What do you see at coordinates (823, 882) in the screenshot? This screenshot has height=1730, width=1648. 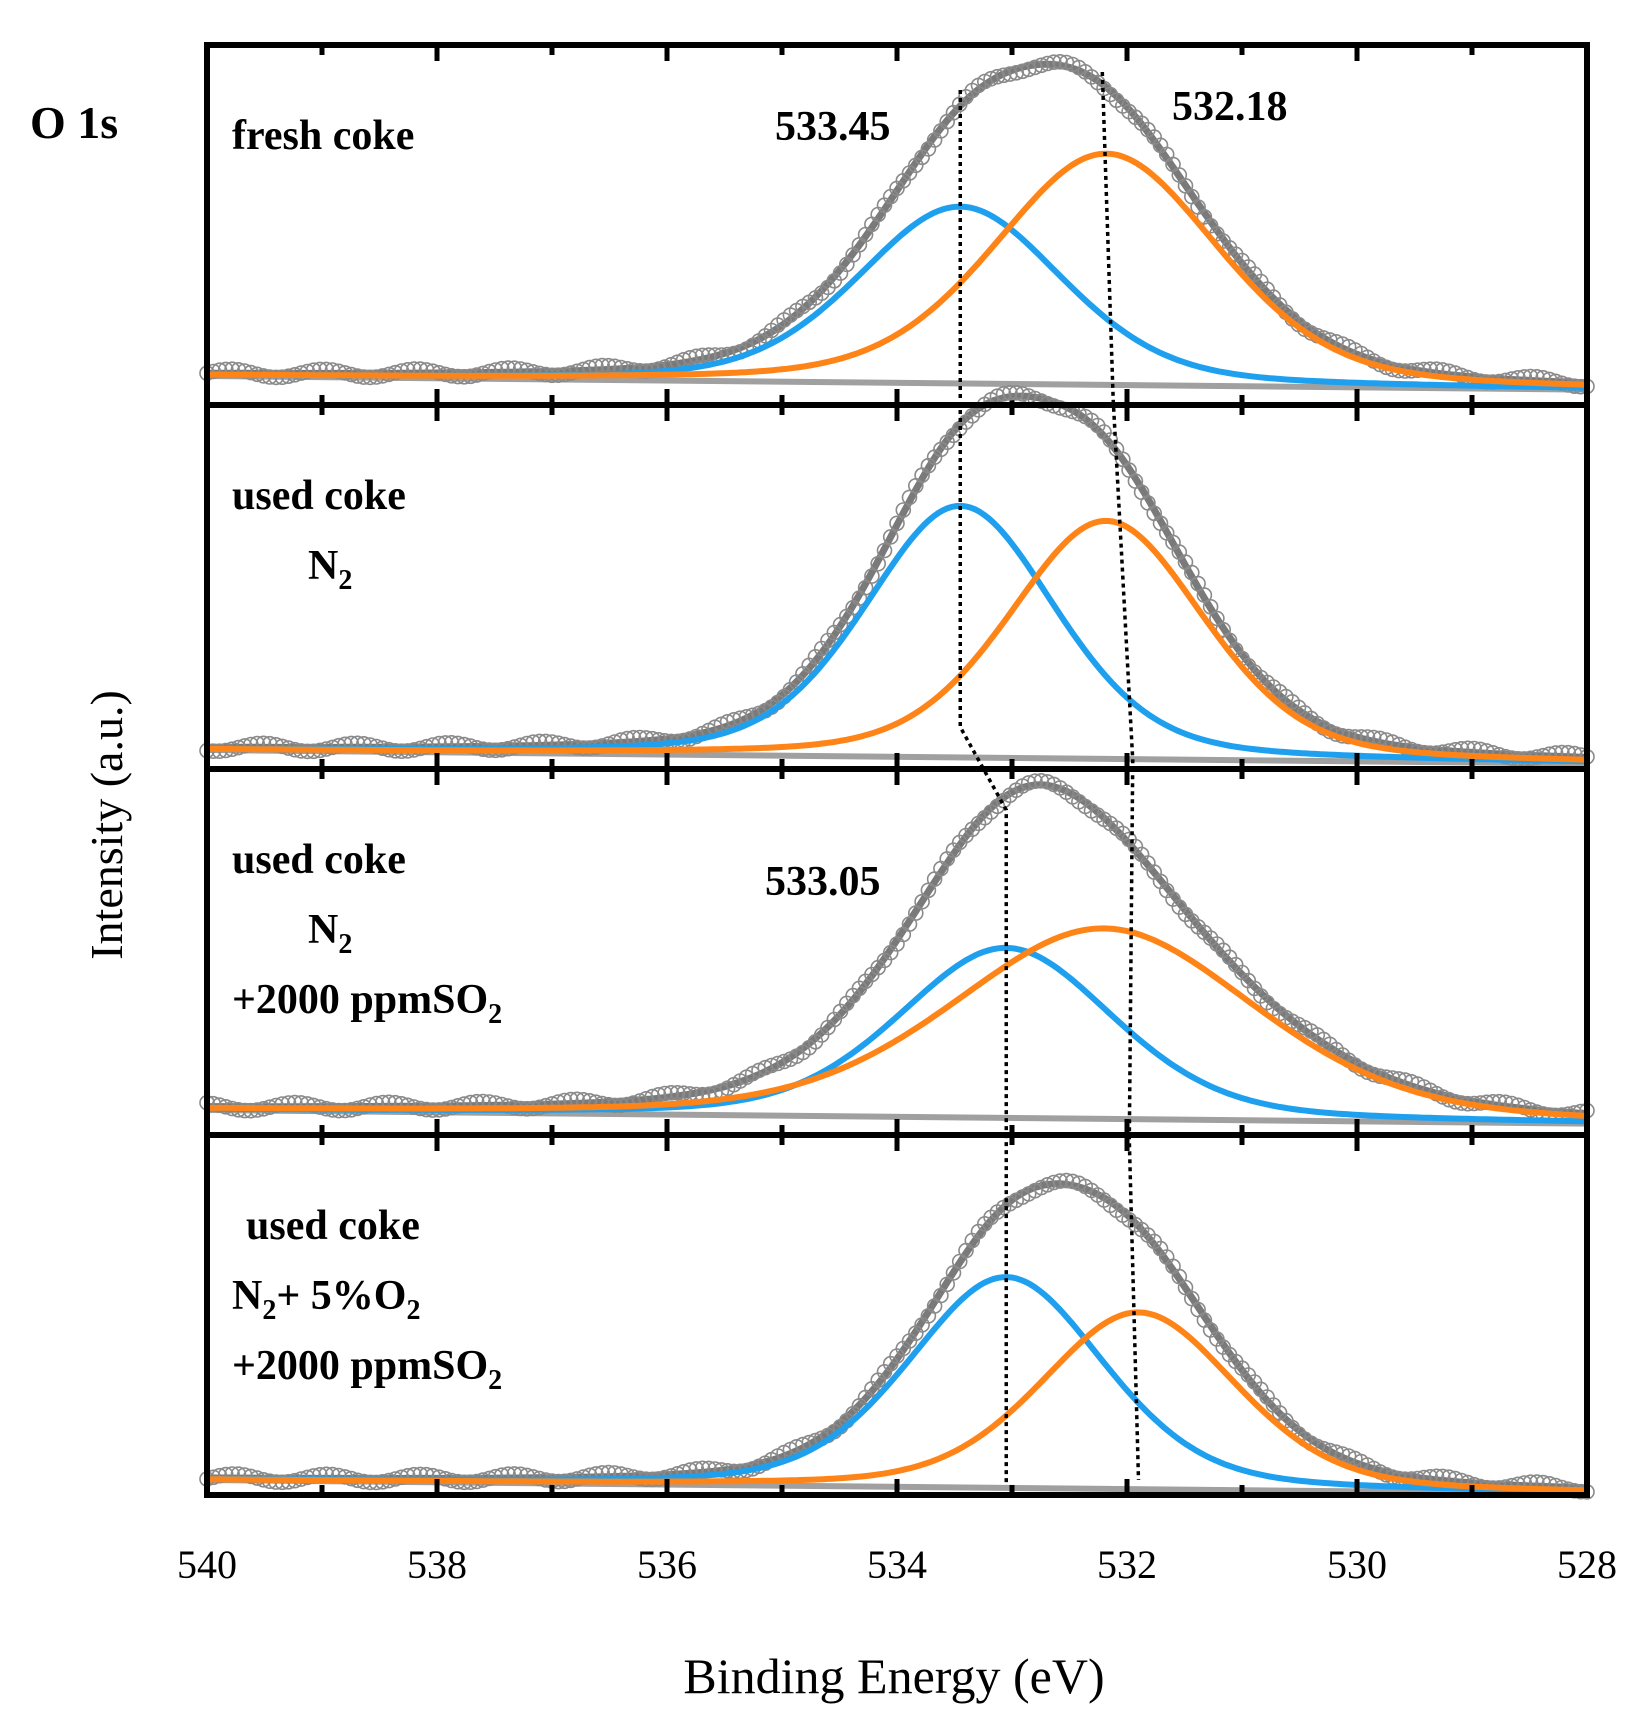 I see `peak-label: 533.05` at bounding box center [823, 882].